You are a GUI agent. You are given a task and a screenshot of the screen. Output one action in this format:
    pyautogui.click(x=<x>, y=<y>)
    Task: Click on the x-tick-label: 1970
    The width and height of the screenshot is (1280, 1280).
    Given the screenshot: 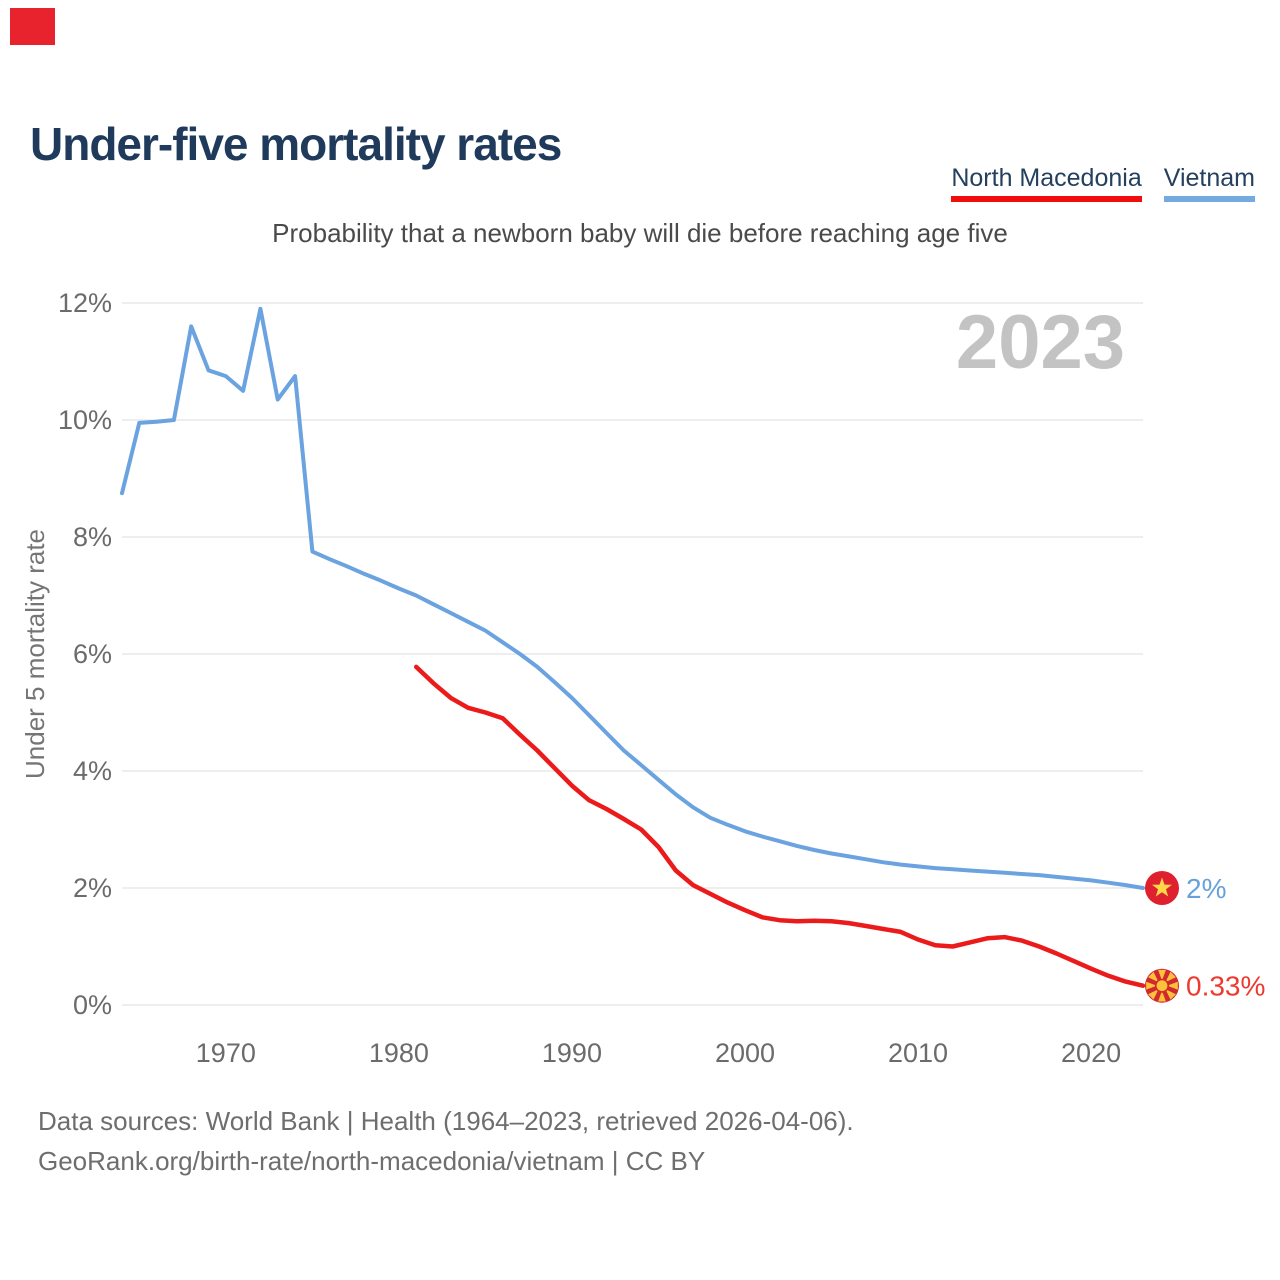 What is the action you would take?
    pyautogui.click(x=226, y=1053)
    